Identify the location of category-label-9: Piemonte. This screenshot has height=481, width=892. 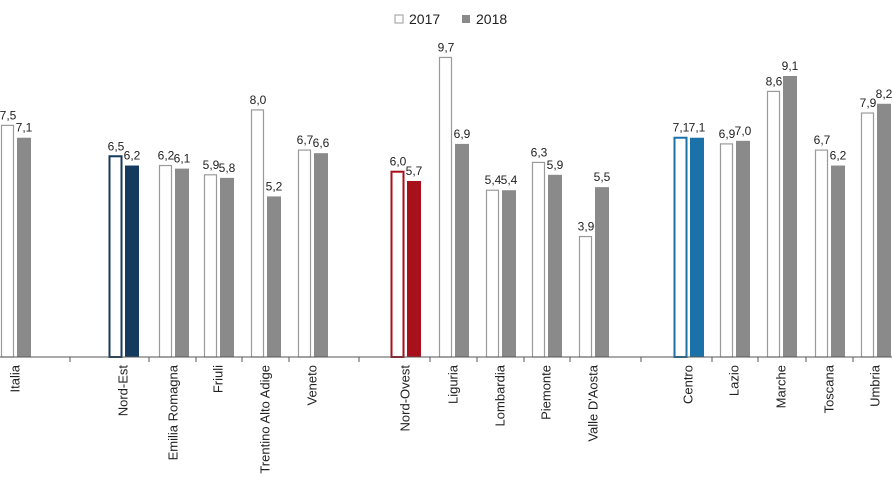
(546, 392).